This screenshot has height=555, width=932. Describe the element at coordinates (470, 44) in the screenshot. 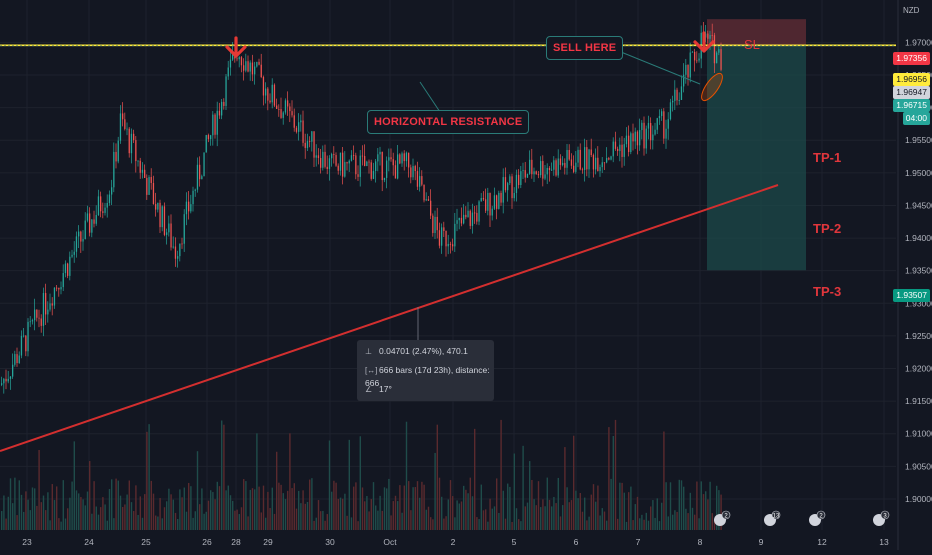

I see `arrow-markers` at that location.